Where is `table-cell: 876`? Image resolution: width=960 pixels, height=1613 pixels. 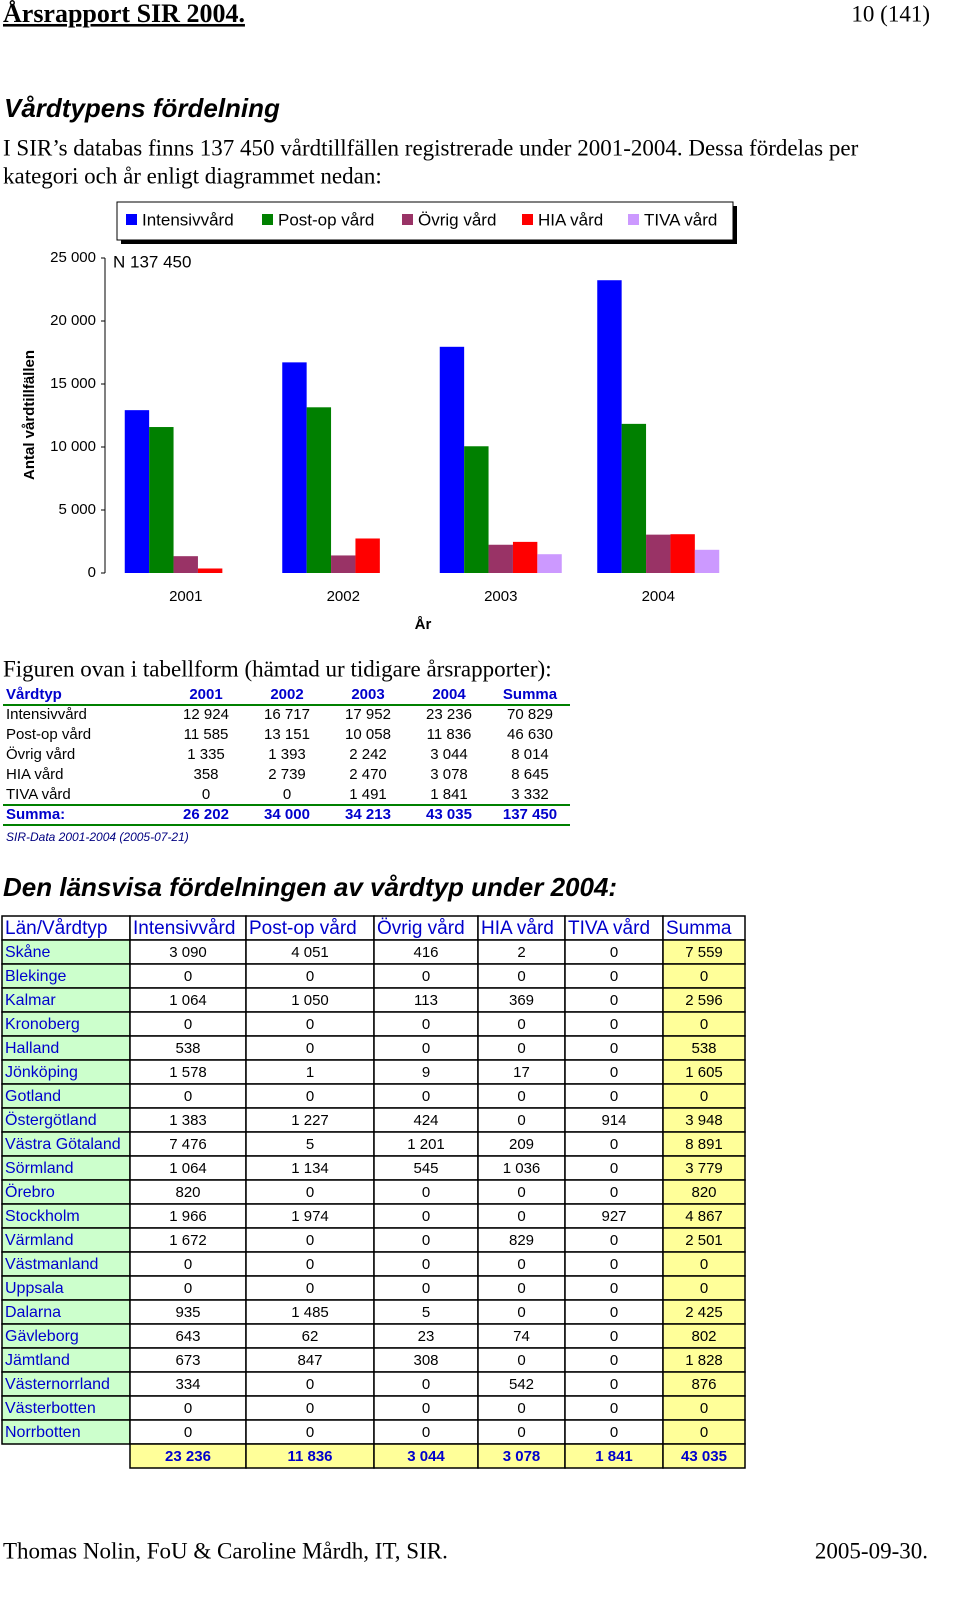 table-cell: 876 is located at coordinates (703, 1384).